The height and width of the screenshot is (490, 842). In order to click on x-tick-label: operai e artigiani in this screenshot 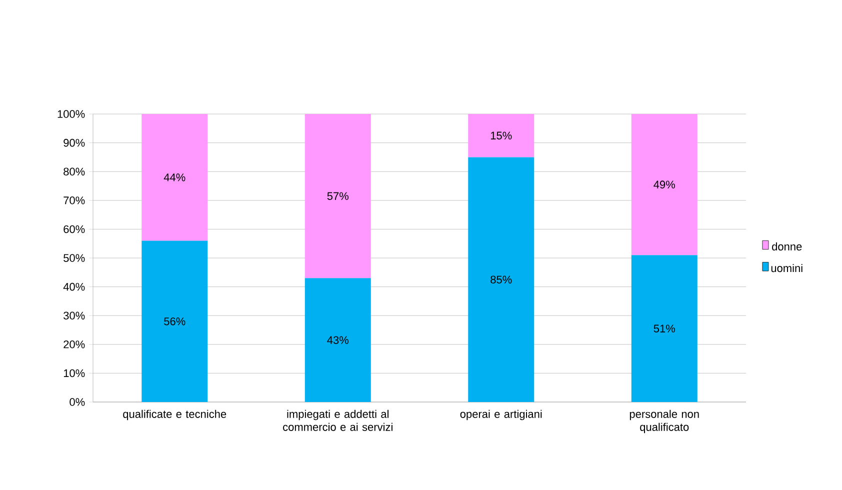, I will do `click(501, 415)`.